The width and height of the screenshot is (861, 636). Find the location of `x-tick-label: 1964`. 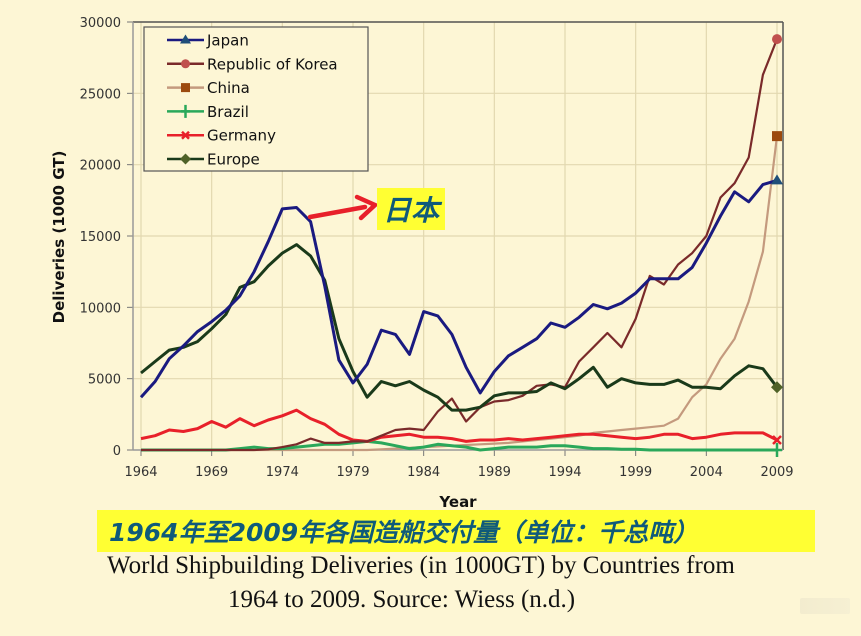

x-tick-label: 1964 is located at coordinates (140, 472).